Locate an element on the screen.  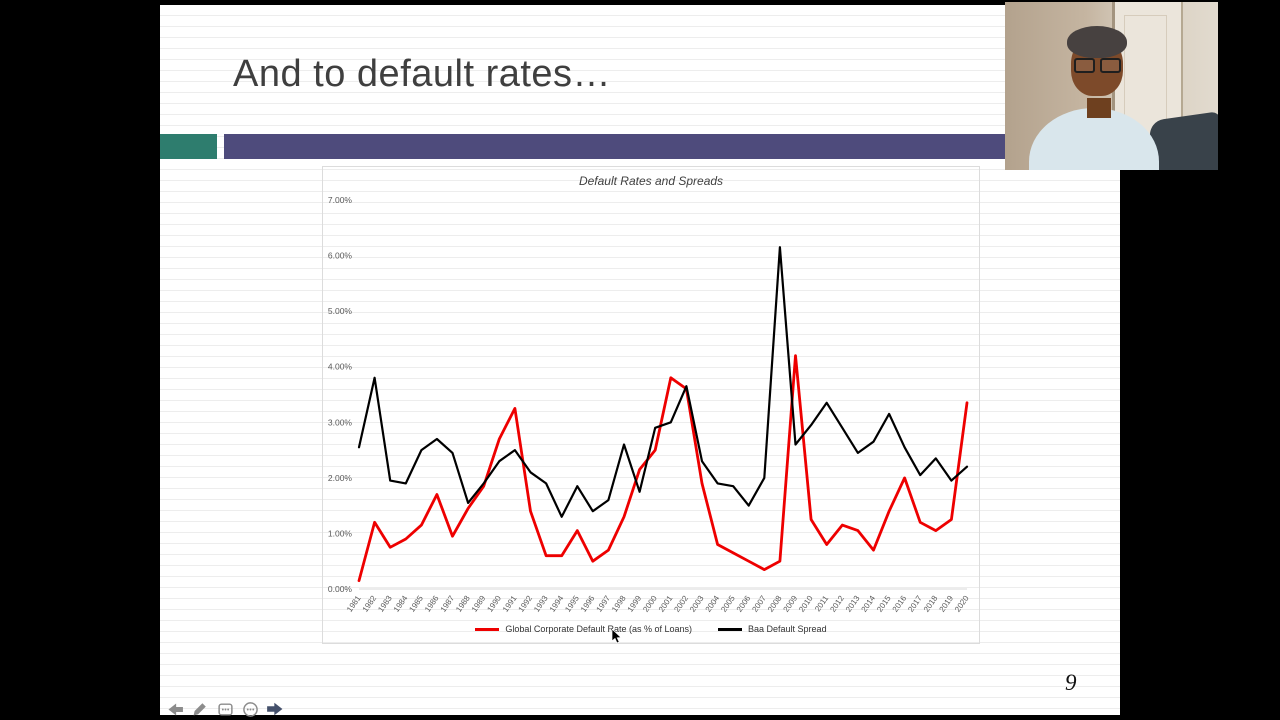
svg-text: 6.00% is located at coordinates (340, 256).